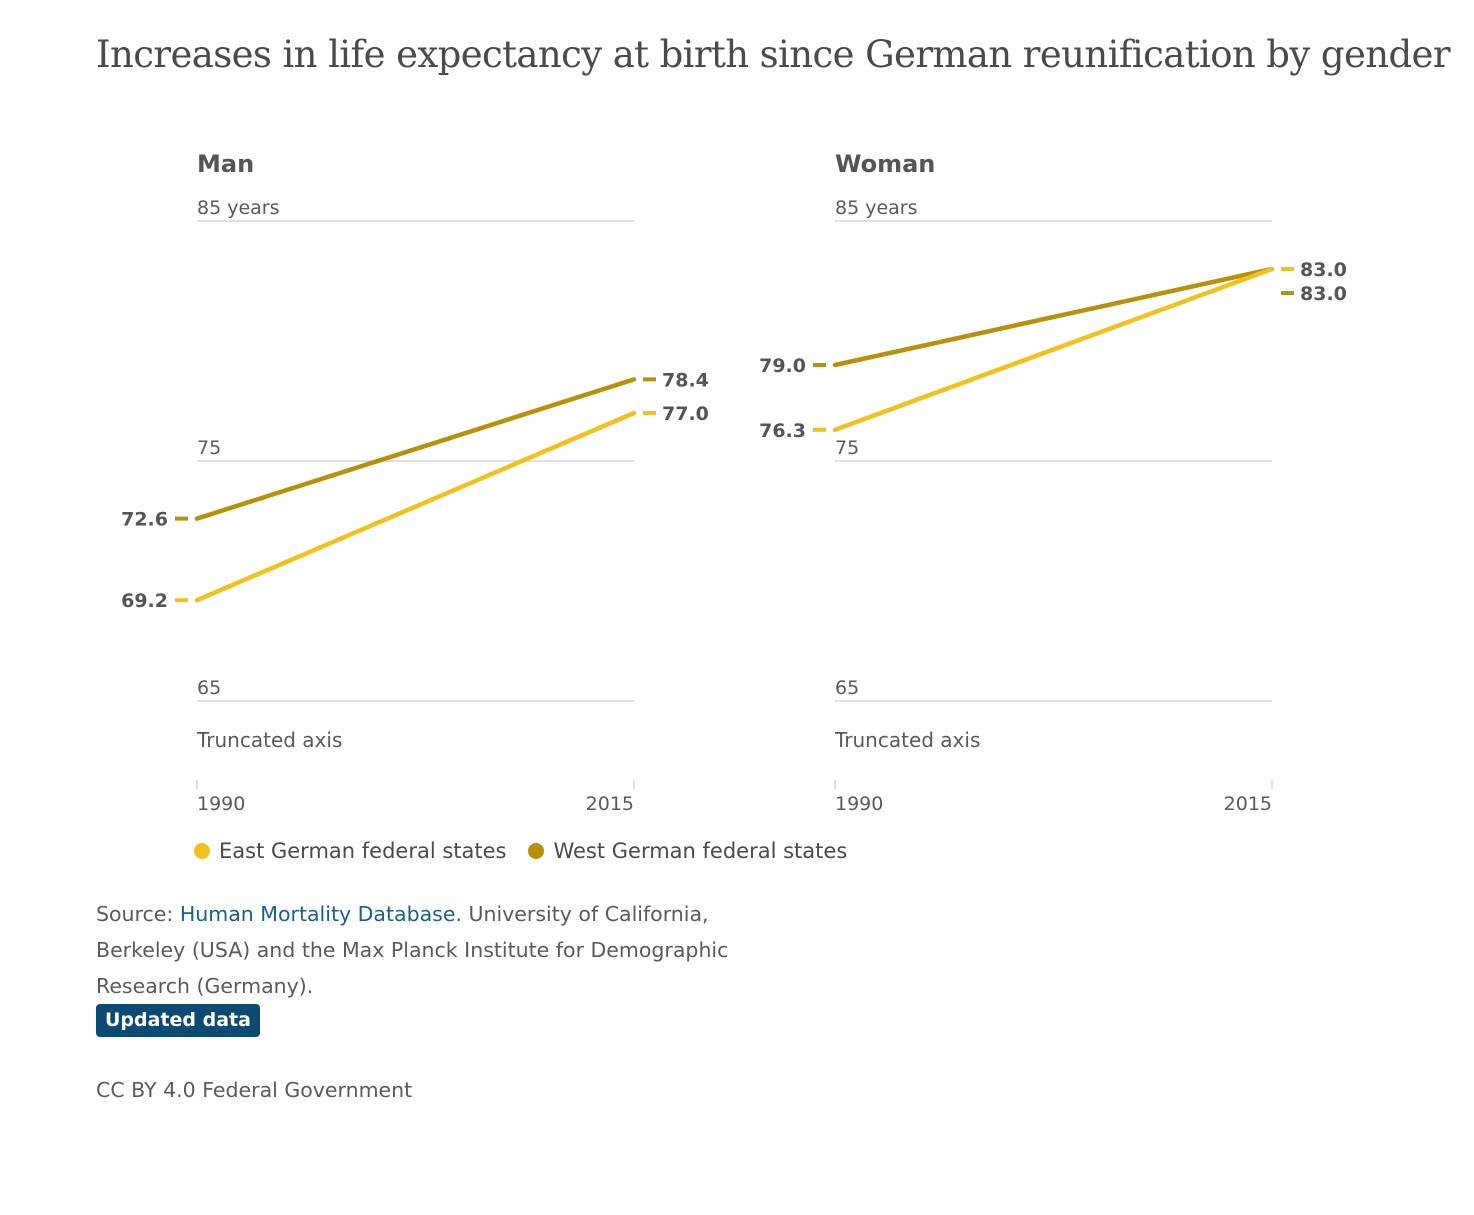 The width and height of the screenshot is (1474, 1215). Describe the element at coordinates (238, 208) in the screenshot. I see `y-tick-label-0-0: 85 years` at that location.